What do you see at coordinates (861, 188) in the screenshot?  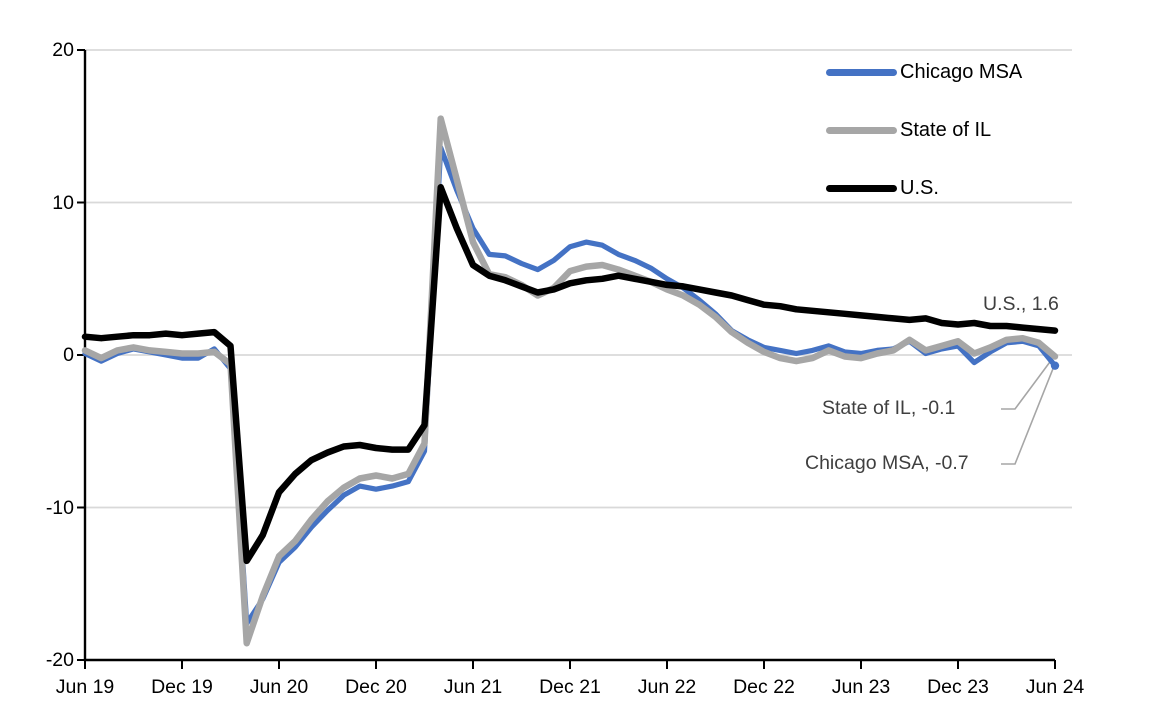 I see `us-line-swatch` at bounding box center [861, 188].